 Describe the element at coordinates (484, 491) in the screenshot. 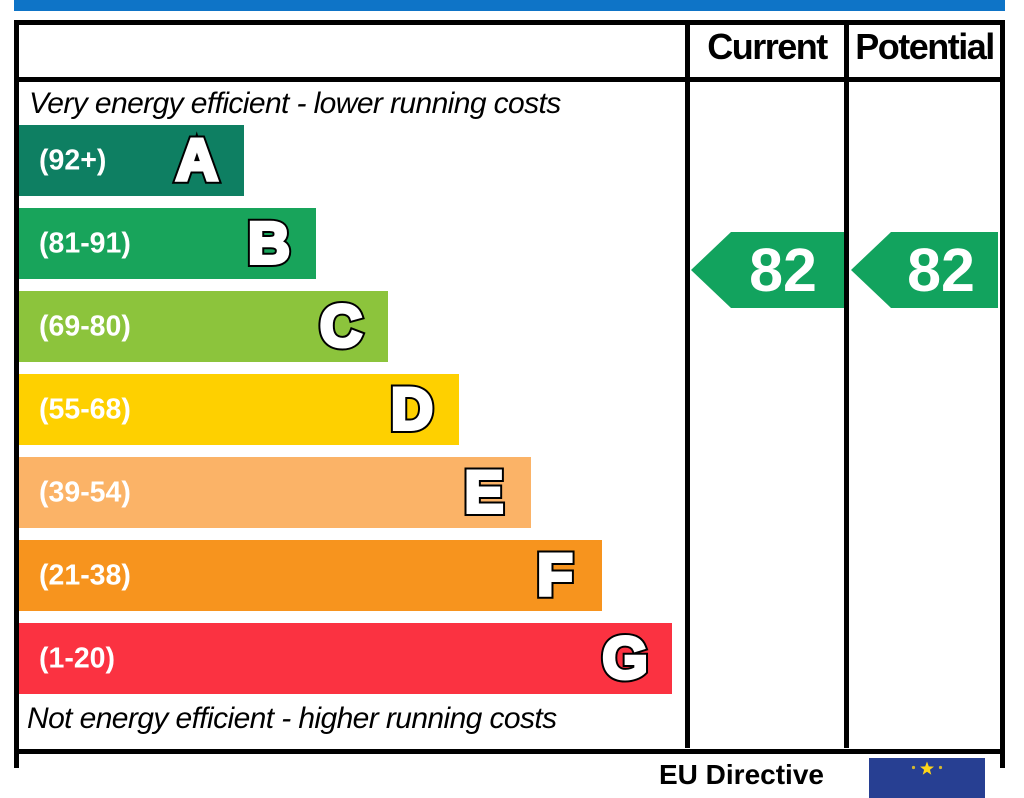

I see `svg-text: E` at that location.